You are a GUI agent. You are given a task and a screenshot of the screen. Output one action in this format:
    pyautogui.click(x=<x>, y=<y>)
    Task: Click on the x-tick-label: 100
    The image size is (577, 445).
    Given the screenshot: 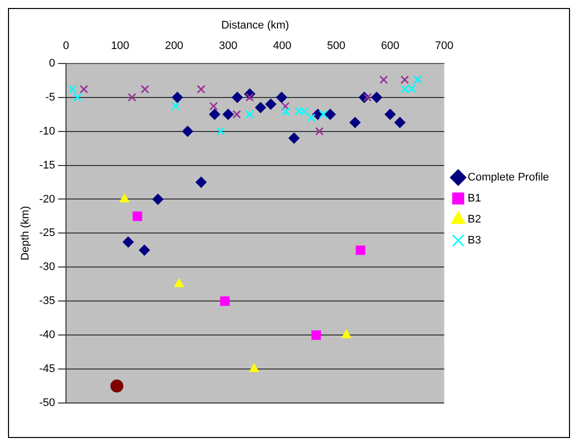 What is the action you would take?
    pyautogui.click(x=120, y=46)
    